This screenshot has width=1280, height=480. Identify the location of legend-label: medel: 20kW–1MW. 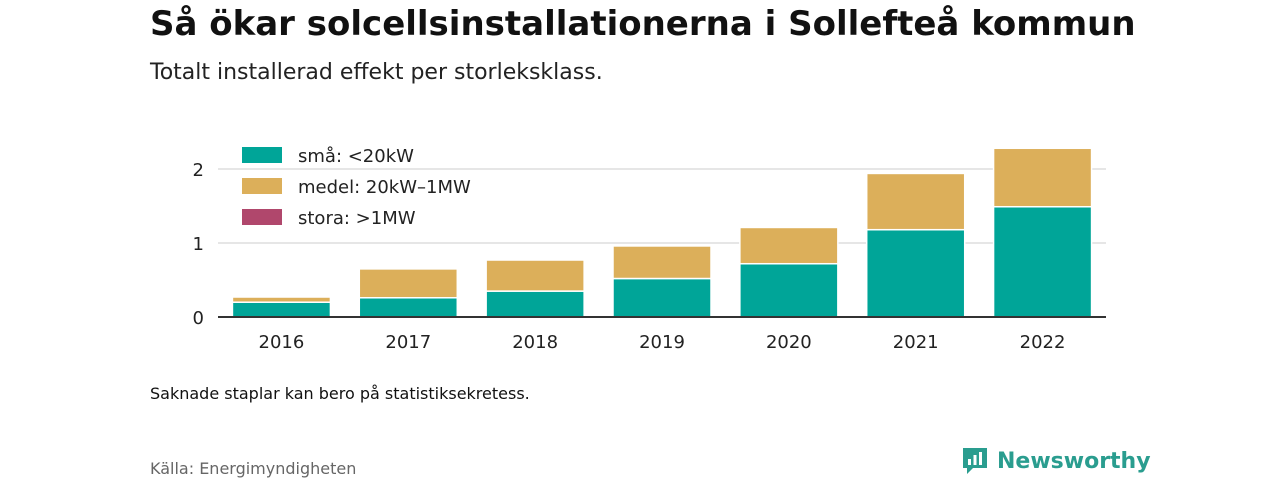
(384, 187).